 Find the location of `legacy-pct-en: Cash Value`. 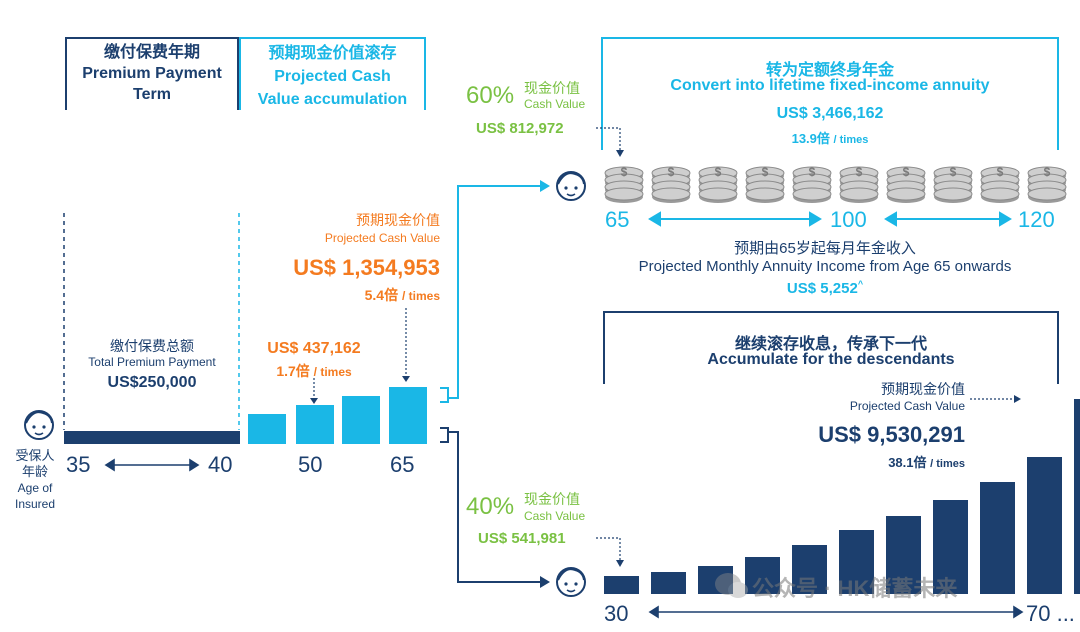

legacy-pct-en: Cash Value is located at coordinates (555, 516).